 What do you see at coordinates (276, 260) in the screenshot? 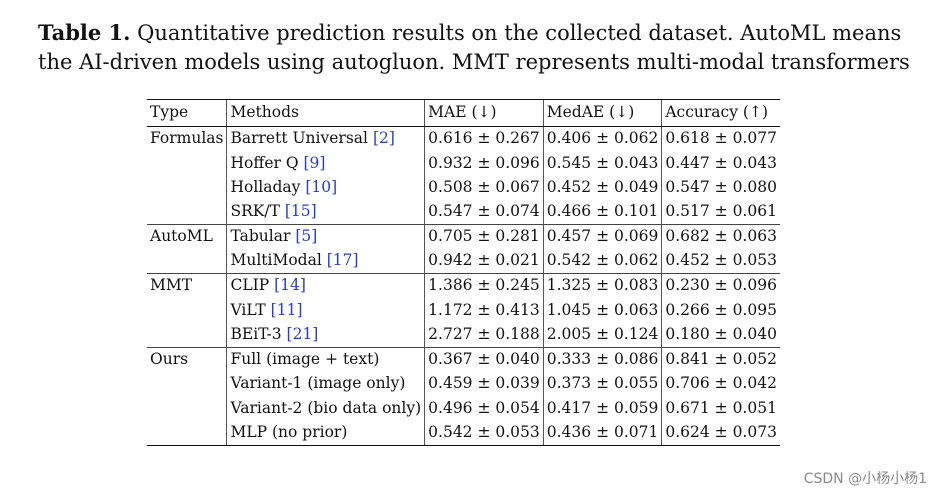
I see `method-name: MultiModal` at bounding box center [276, 260].